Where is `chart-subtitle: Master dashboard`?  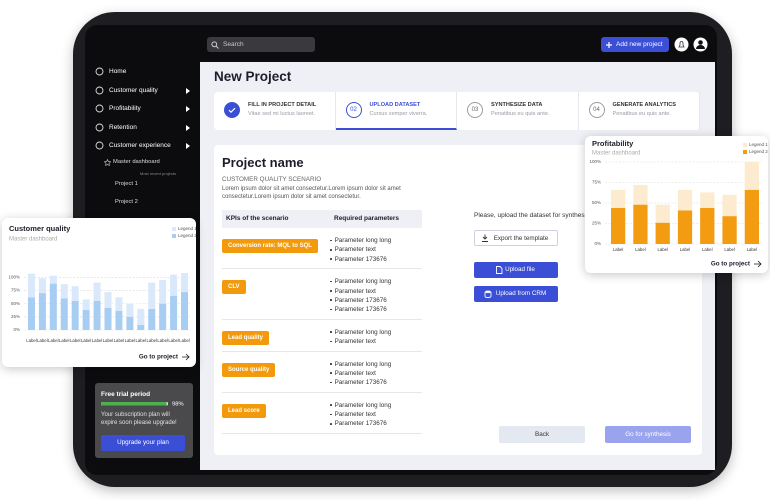 chart-subtitle: Master dashboard is located at coordinates (33, 240).